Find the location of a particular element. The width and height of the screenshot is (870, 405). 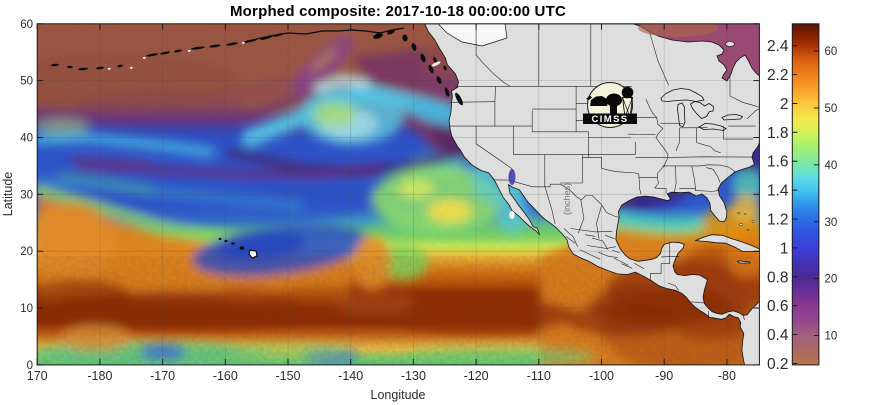

svg-text: 0 is located at coordinates (30, 366).